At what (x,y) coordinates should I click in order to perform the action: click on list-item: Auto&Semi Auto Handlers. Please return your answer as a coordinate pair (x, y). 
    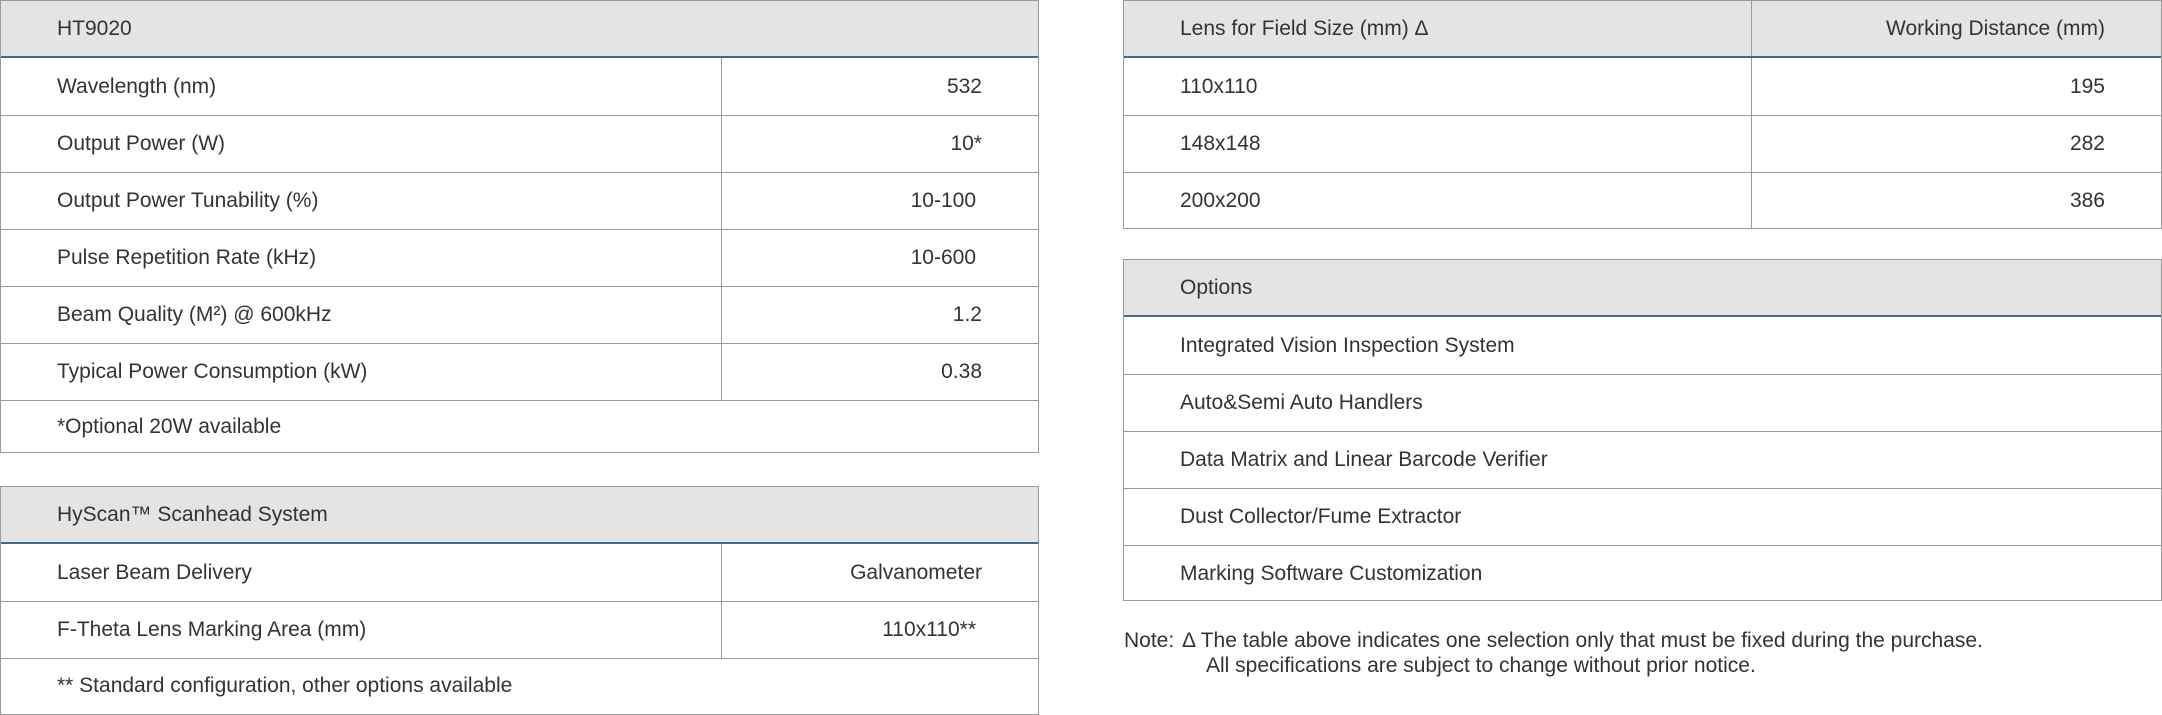
    Looking at the image, I should click on (1642, 402).